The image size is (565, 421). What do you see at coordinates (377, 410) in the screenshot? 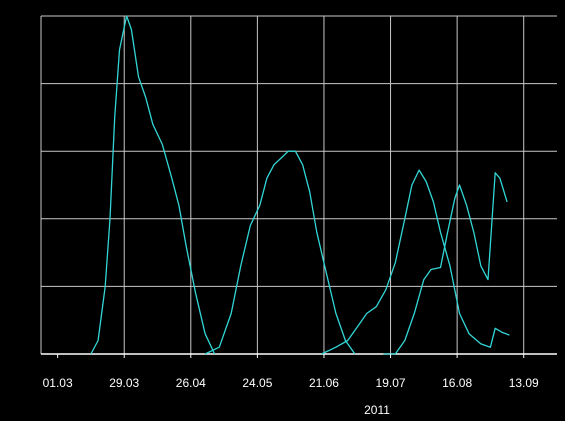
I see `x-axis-year-label: 2011` at bounding box center [377, 410].